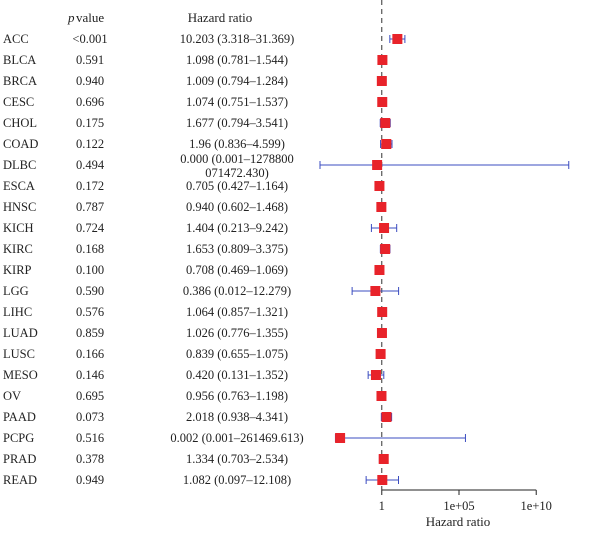 The height and width of the screenshot is (540, 600). Describe the element at coordinates (16, 291) in the screenshot. I see `row-label: LGG` at that location.